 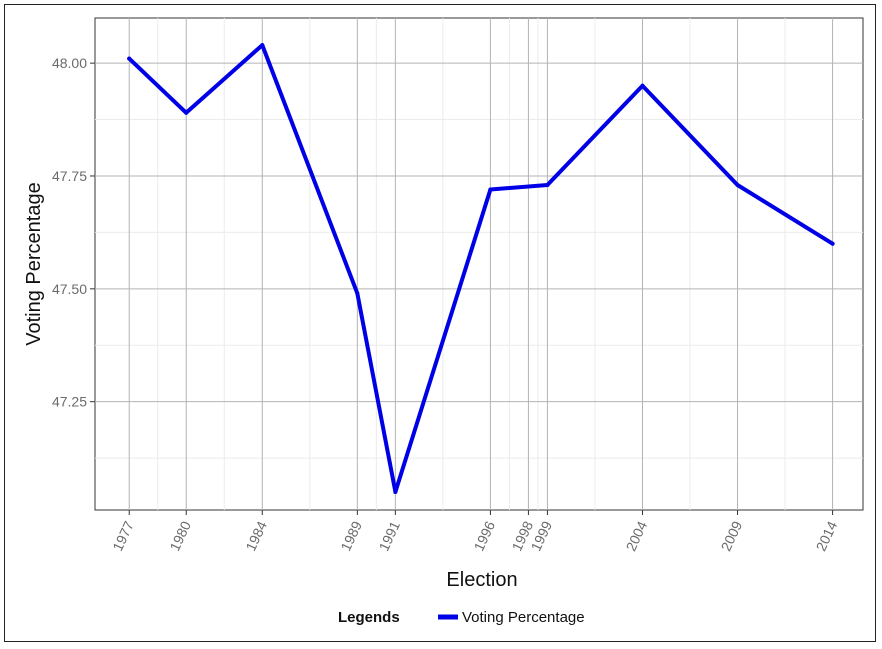 I want to click on legend-title: Legends, so click(x=369, y=617).